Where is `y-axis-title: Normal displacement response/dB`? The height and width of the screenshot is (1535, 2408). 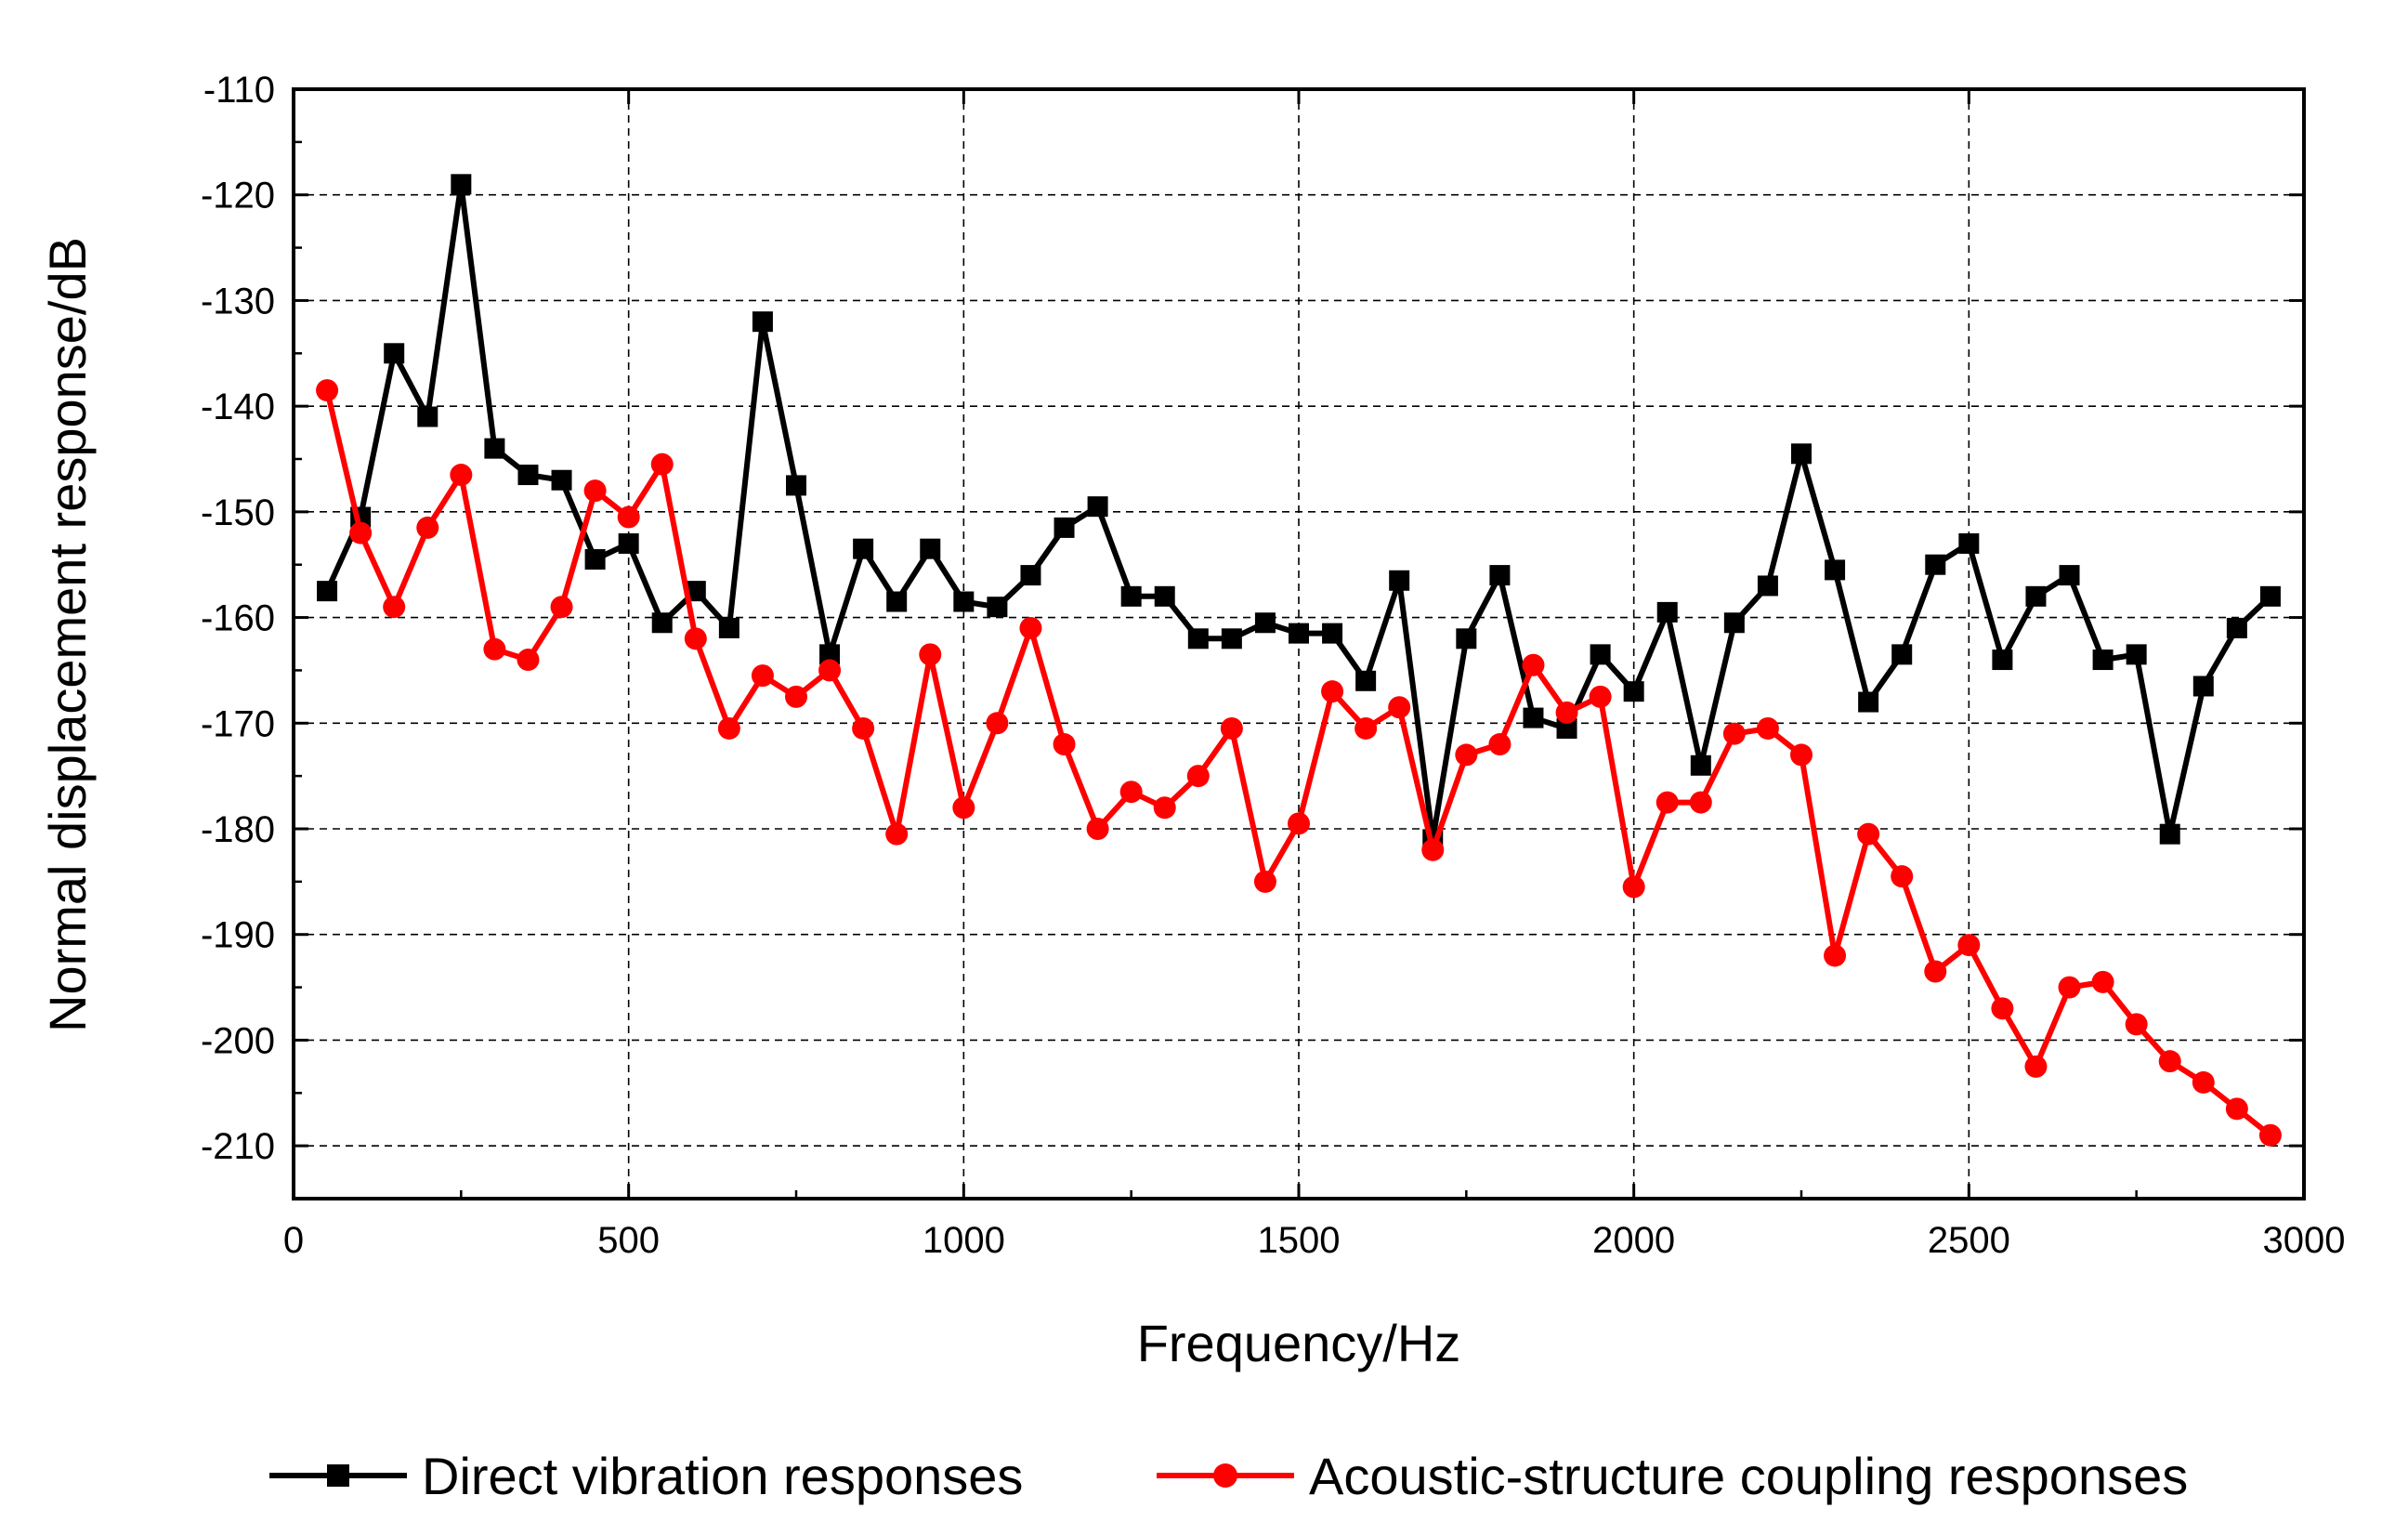
y-axis-title: Normal displacement response/dB is located at coordinates (67, 634).